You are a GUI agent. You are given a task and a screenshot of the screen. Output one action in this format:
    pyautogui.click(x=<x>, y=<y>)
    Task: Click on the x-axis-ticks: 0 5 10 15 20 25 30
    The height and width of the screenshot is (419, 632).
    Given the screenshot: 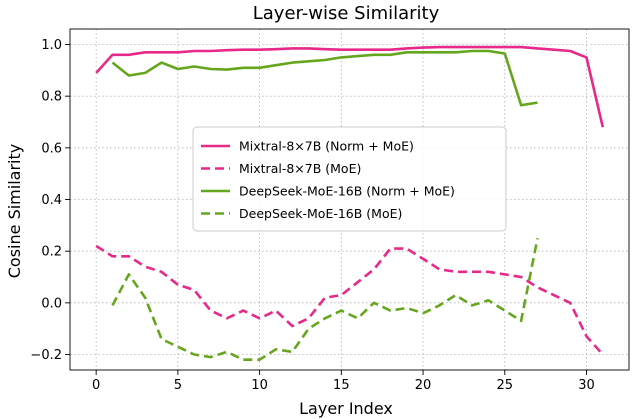 What is the action you would take?
    pyautogui.click(x=343, y=381)
    